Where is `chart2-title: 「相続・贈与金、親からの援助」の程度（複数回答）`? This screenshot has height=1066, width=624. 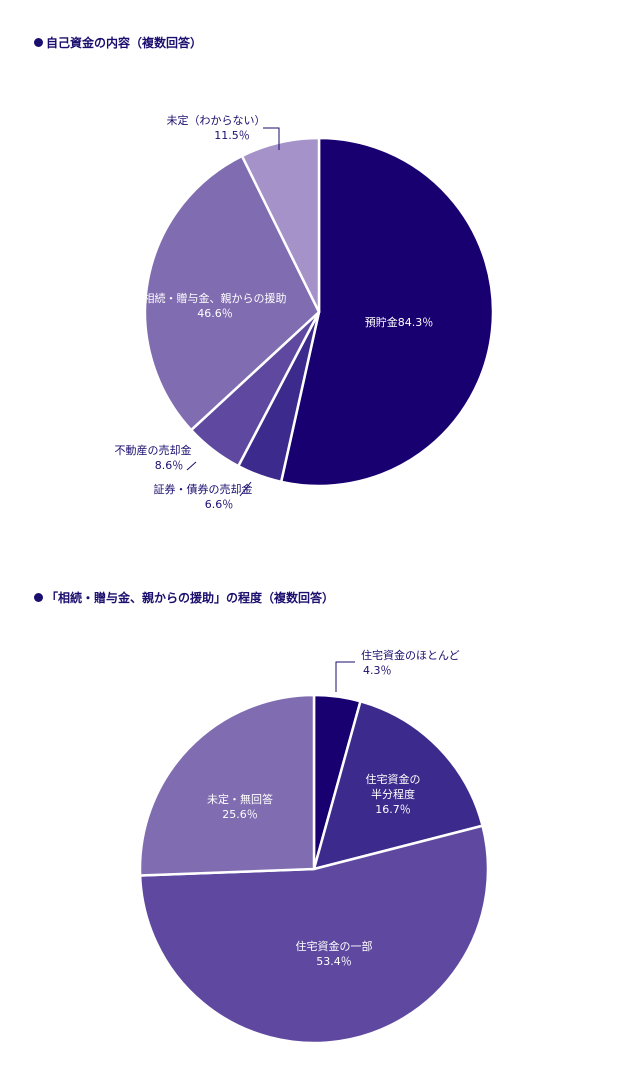
chart2-title: 「相続・贈与金、親からの援助」の程度（複数回答） is located at coordinates (184, 597).